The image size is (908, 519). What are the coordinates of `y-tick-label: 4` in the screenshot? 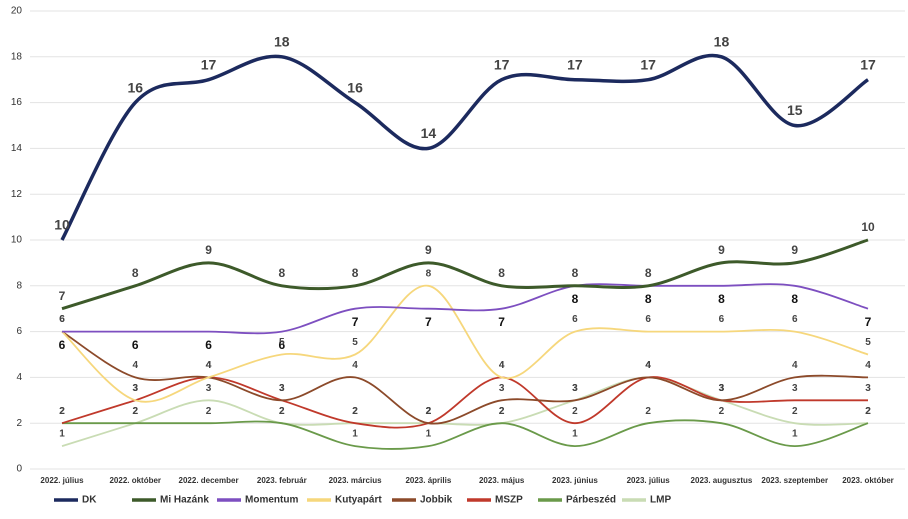 It's located at (19, 377).